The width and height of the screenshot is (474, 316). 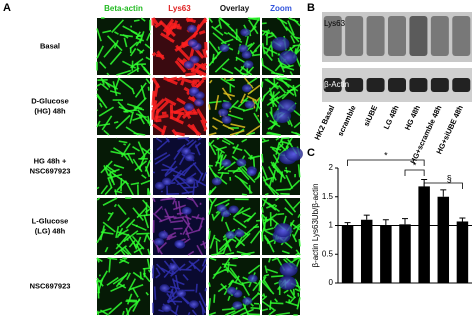 What do you see at coordinates (179, 8) in the screenshot?
I see `column-header: Lys63` at bounding box center [179, 8].